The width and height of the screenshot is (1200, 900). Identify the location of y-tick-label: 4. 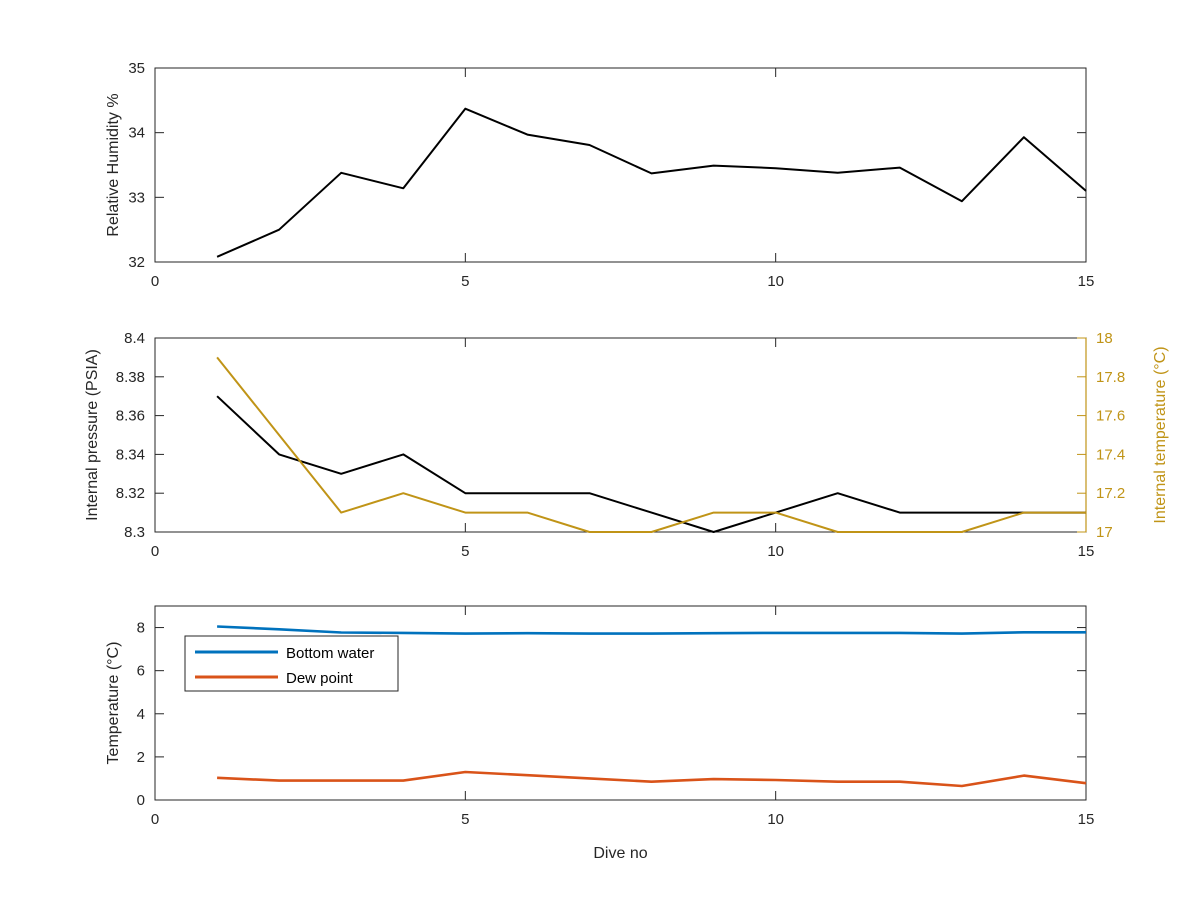
(141, 714).